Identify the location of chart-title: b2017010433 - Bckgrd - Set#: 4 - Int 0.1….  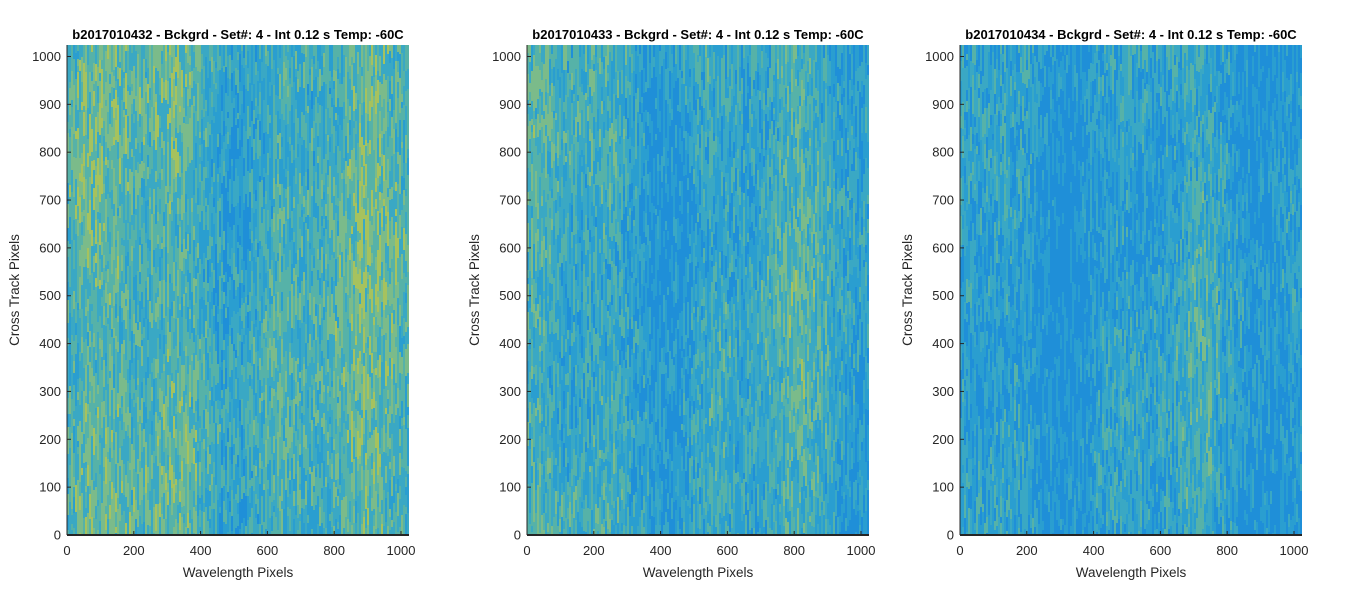
(698, 34).